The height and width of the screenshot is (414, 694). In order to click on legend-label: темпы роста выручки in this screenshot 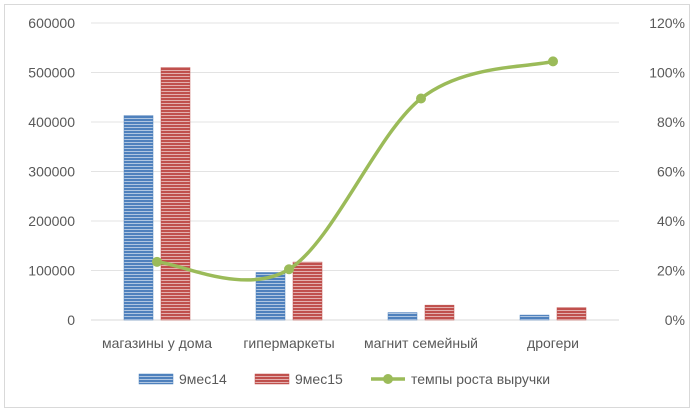, I will do `click(480, 379)`.